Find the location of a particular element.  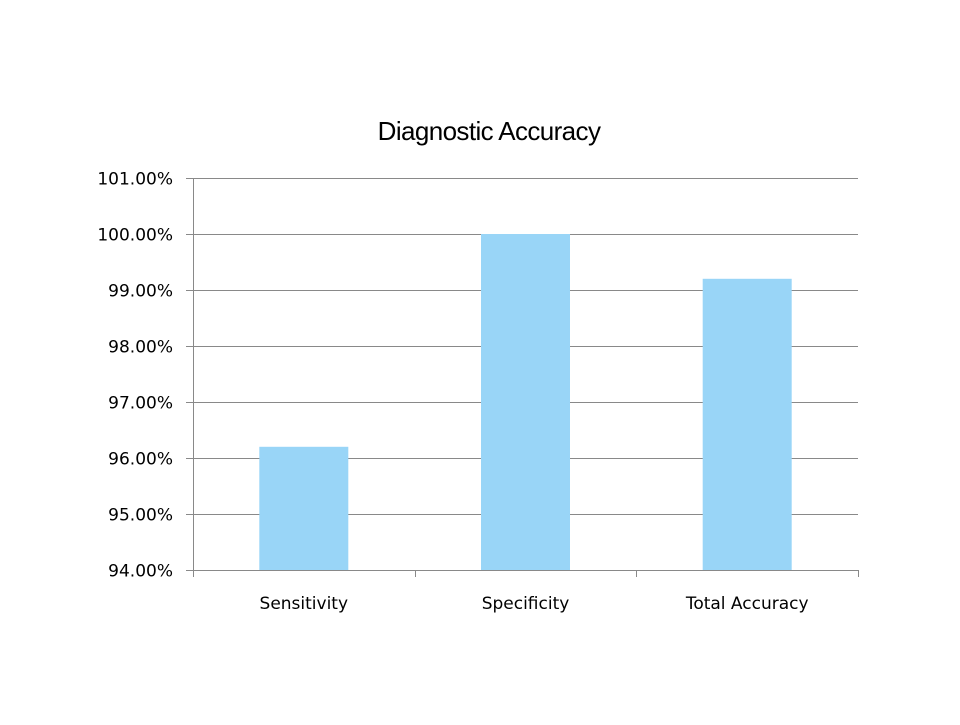

y-tick-label: 95.00% is located at coordinates (140, 516).